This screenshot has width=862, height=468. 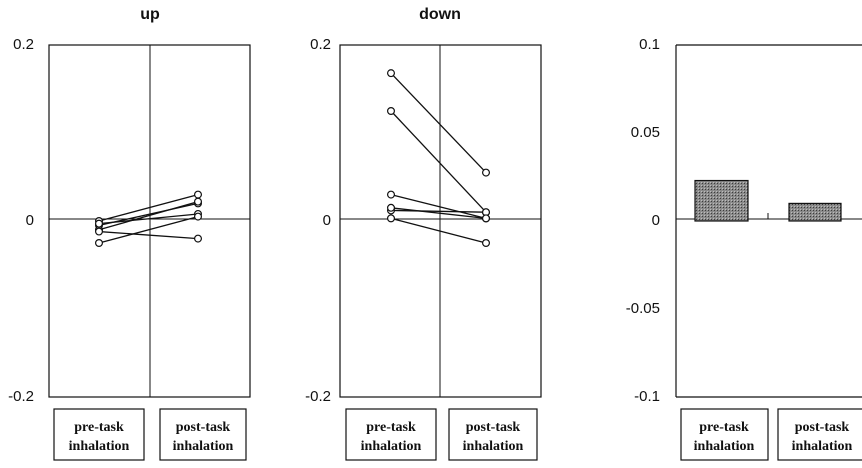 What do you see at coordinates (649, 44) in the screenshot?
I see `y-tick-label: 0.1` at bounding box center [649, 44].